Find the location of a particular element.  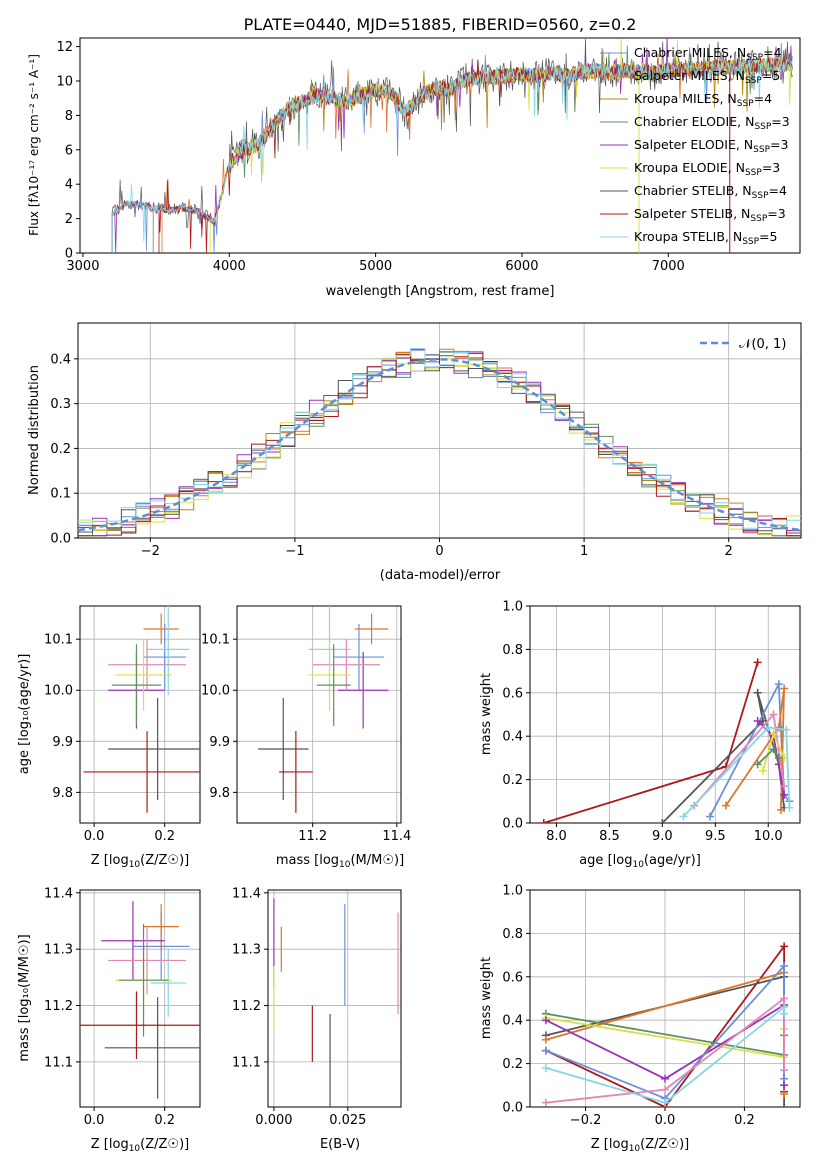

legend-entry: Chabrier STELIB, NSSP=4 is located at coordinates (710, 192).